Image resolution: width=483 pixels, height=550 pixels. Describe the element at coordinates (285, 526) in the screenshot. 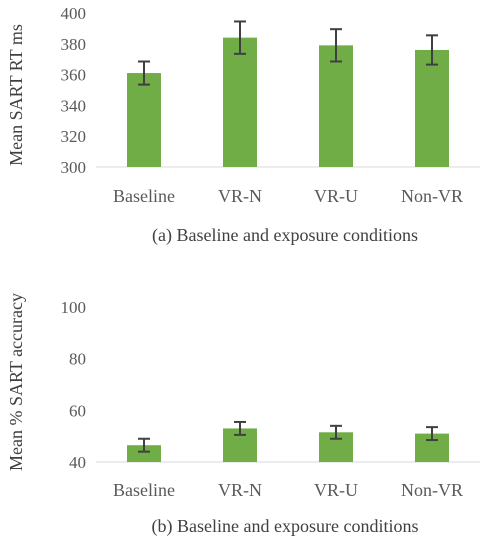

I see `chart-b-xlabel: (b) Baseline and exposure conditions` at that location.